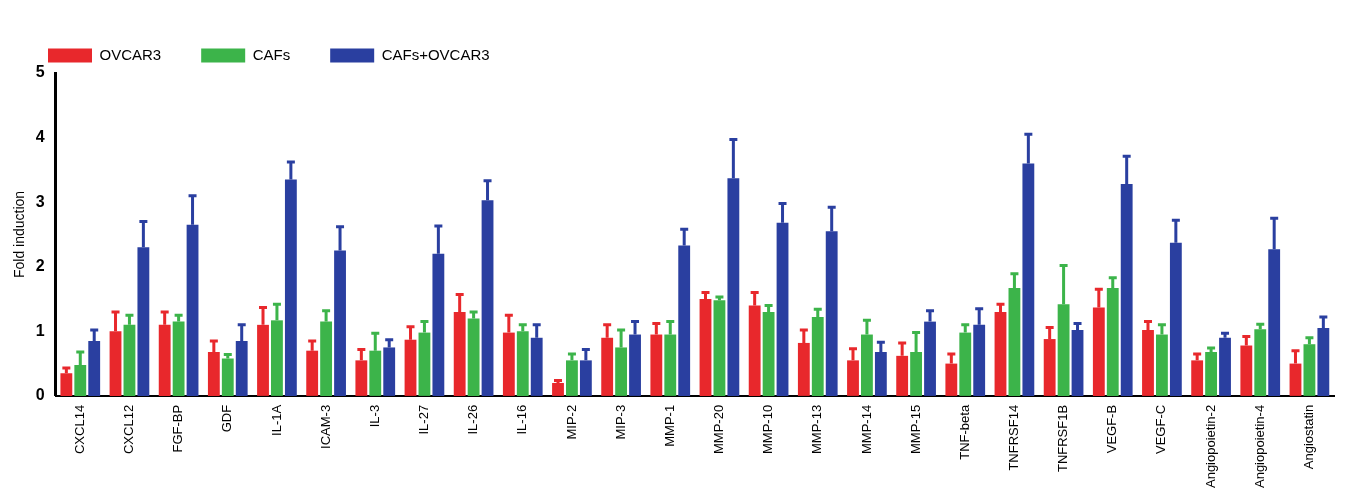 This screenshot has width=1352, height=499. I want to click on x-tick-label: MIP-2, so click(571, 422).